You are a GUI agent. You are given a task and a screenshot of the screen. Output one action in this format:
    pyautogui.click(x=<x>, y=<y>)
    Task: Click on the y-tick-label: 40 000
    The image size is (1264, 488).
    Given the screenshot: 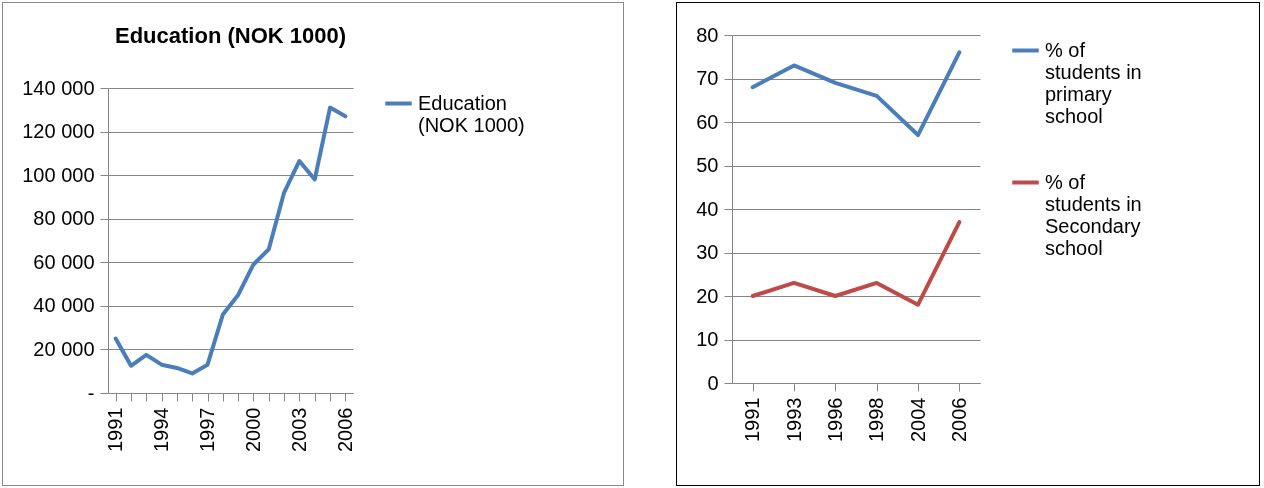 What is the action you would take?
    pyautogui.click(x=64, y=305)
    